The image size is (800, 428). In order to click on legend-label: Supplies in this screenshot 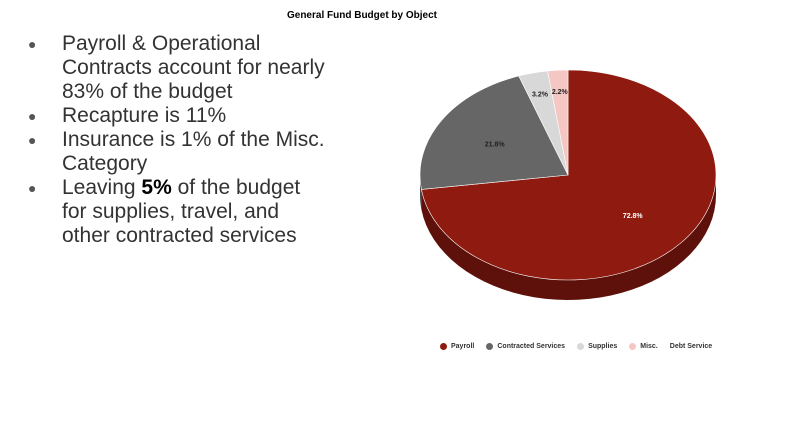, I will do `click(603, 346)`.